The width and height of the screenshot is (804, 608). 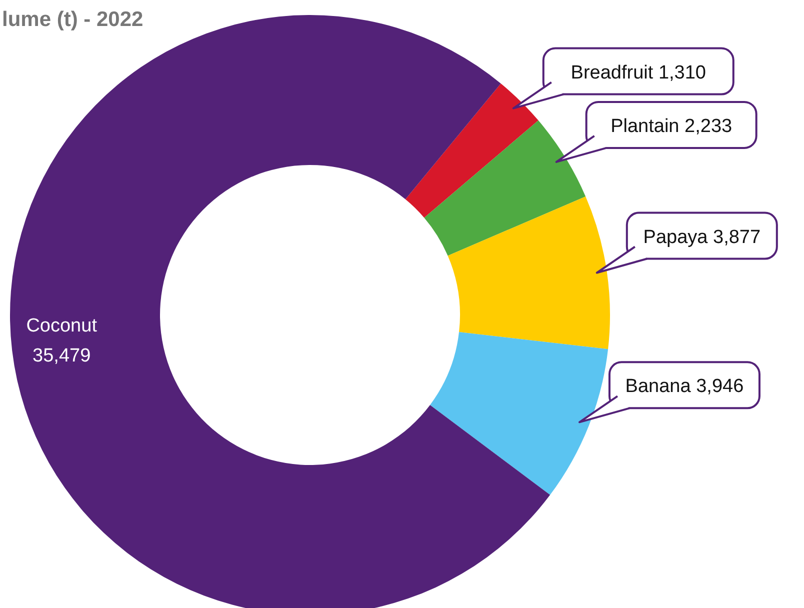 I want to click on slice-label: Papaya, so click(x=675, y=237).